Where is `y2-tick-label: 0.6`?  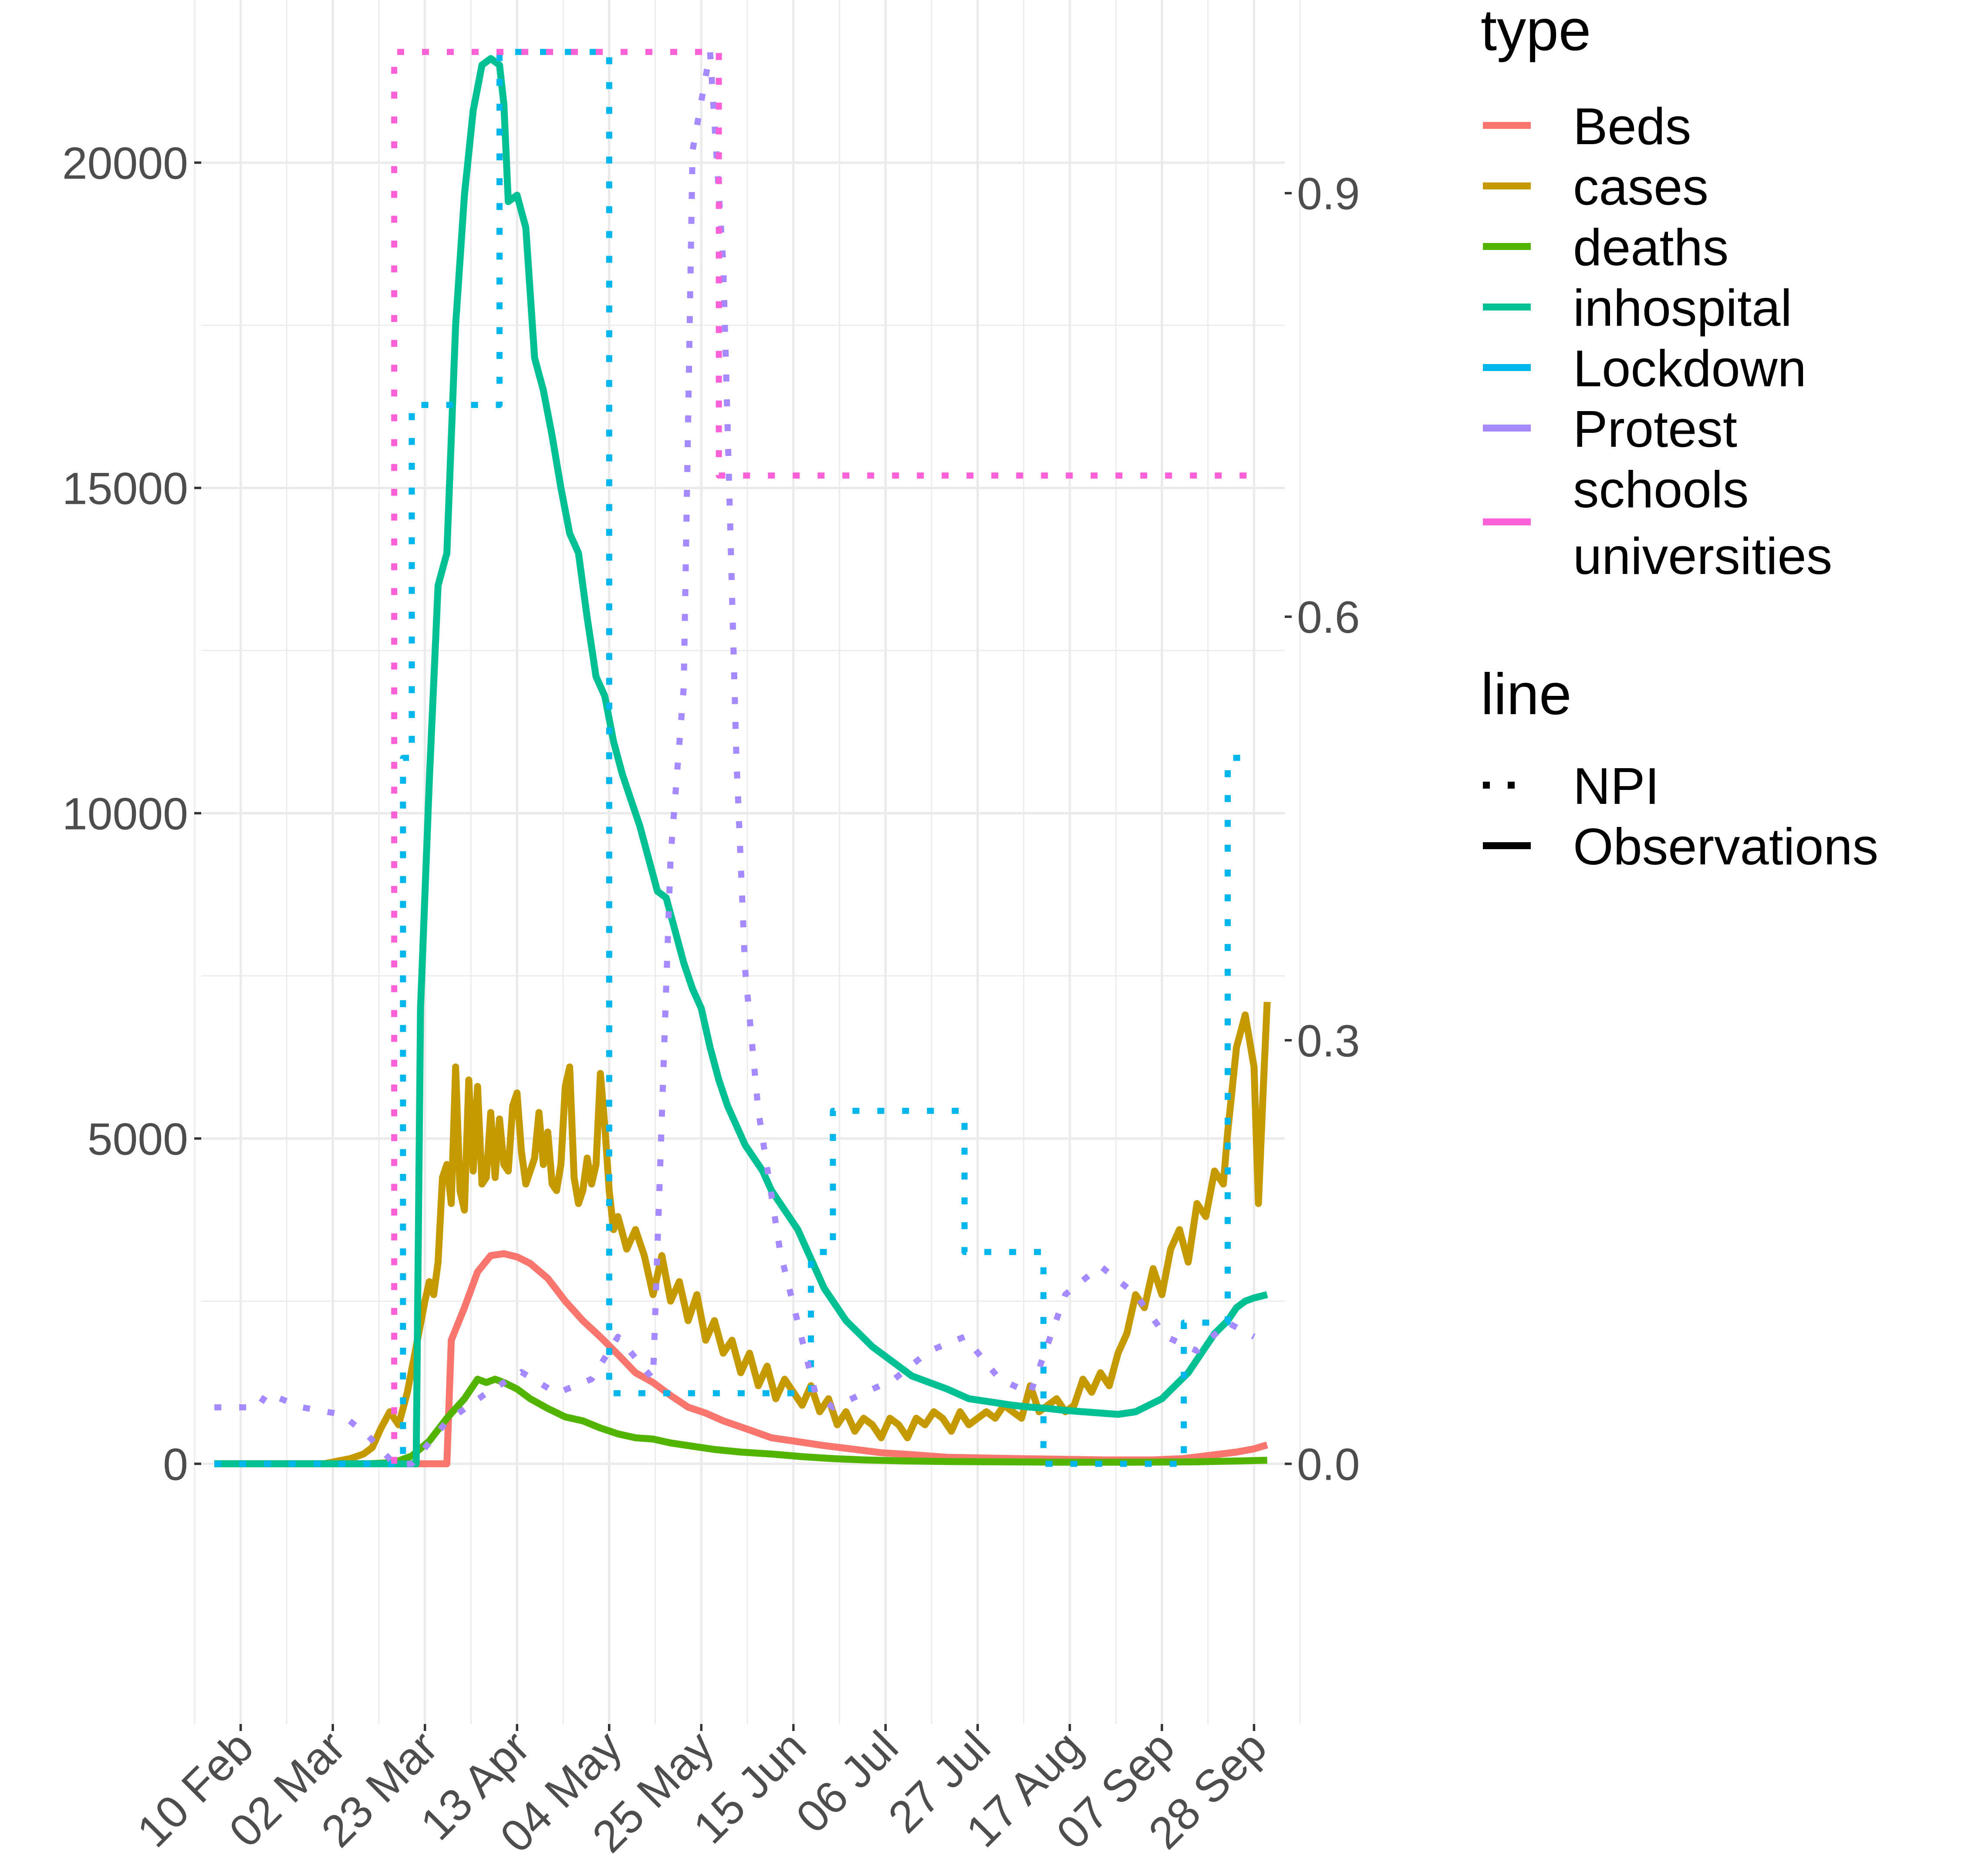 y2-tick-label: 0.6 is located at coordinates (1328, 617).